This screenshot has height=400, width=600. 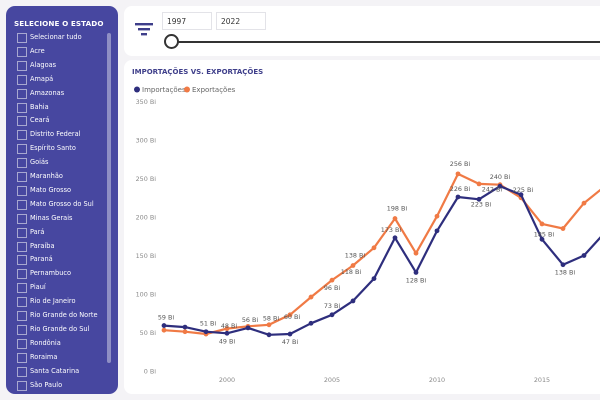 I want to click on state-option: Rio Grande do Norte, so click(x=56, y=316).